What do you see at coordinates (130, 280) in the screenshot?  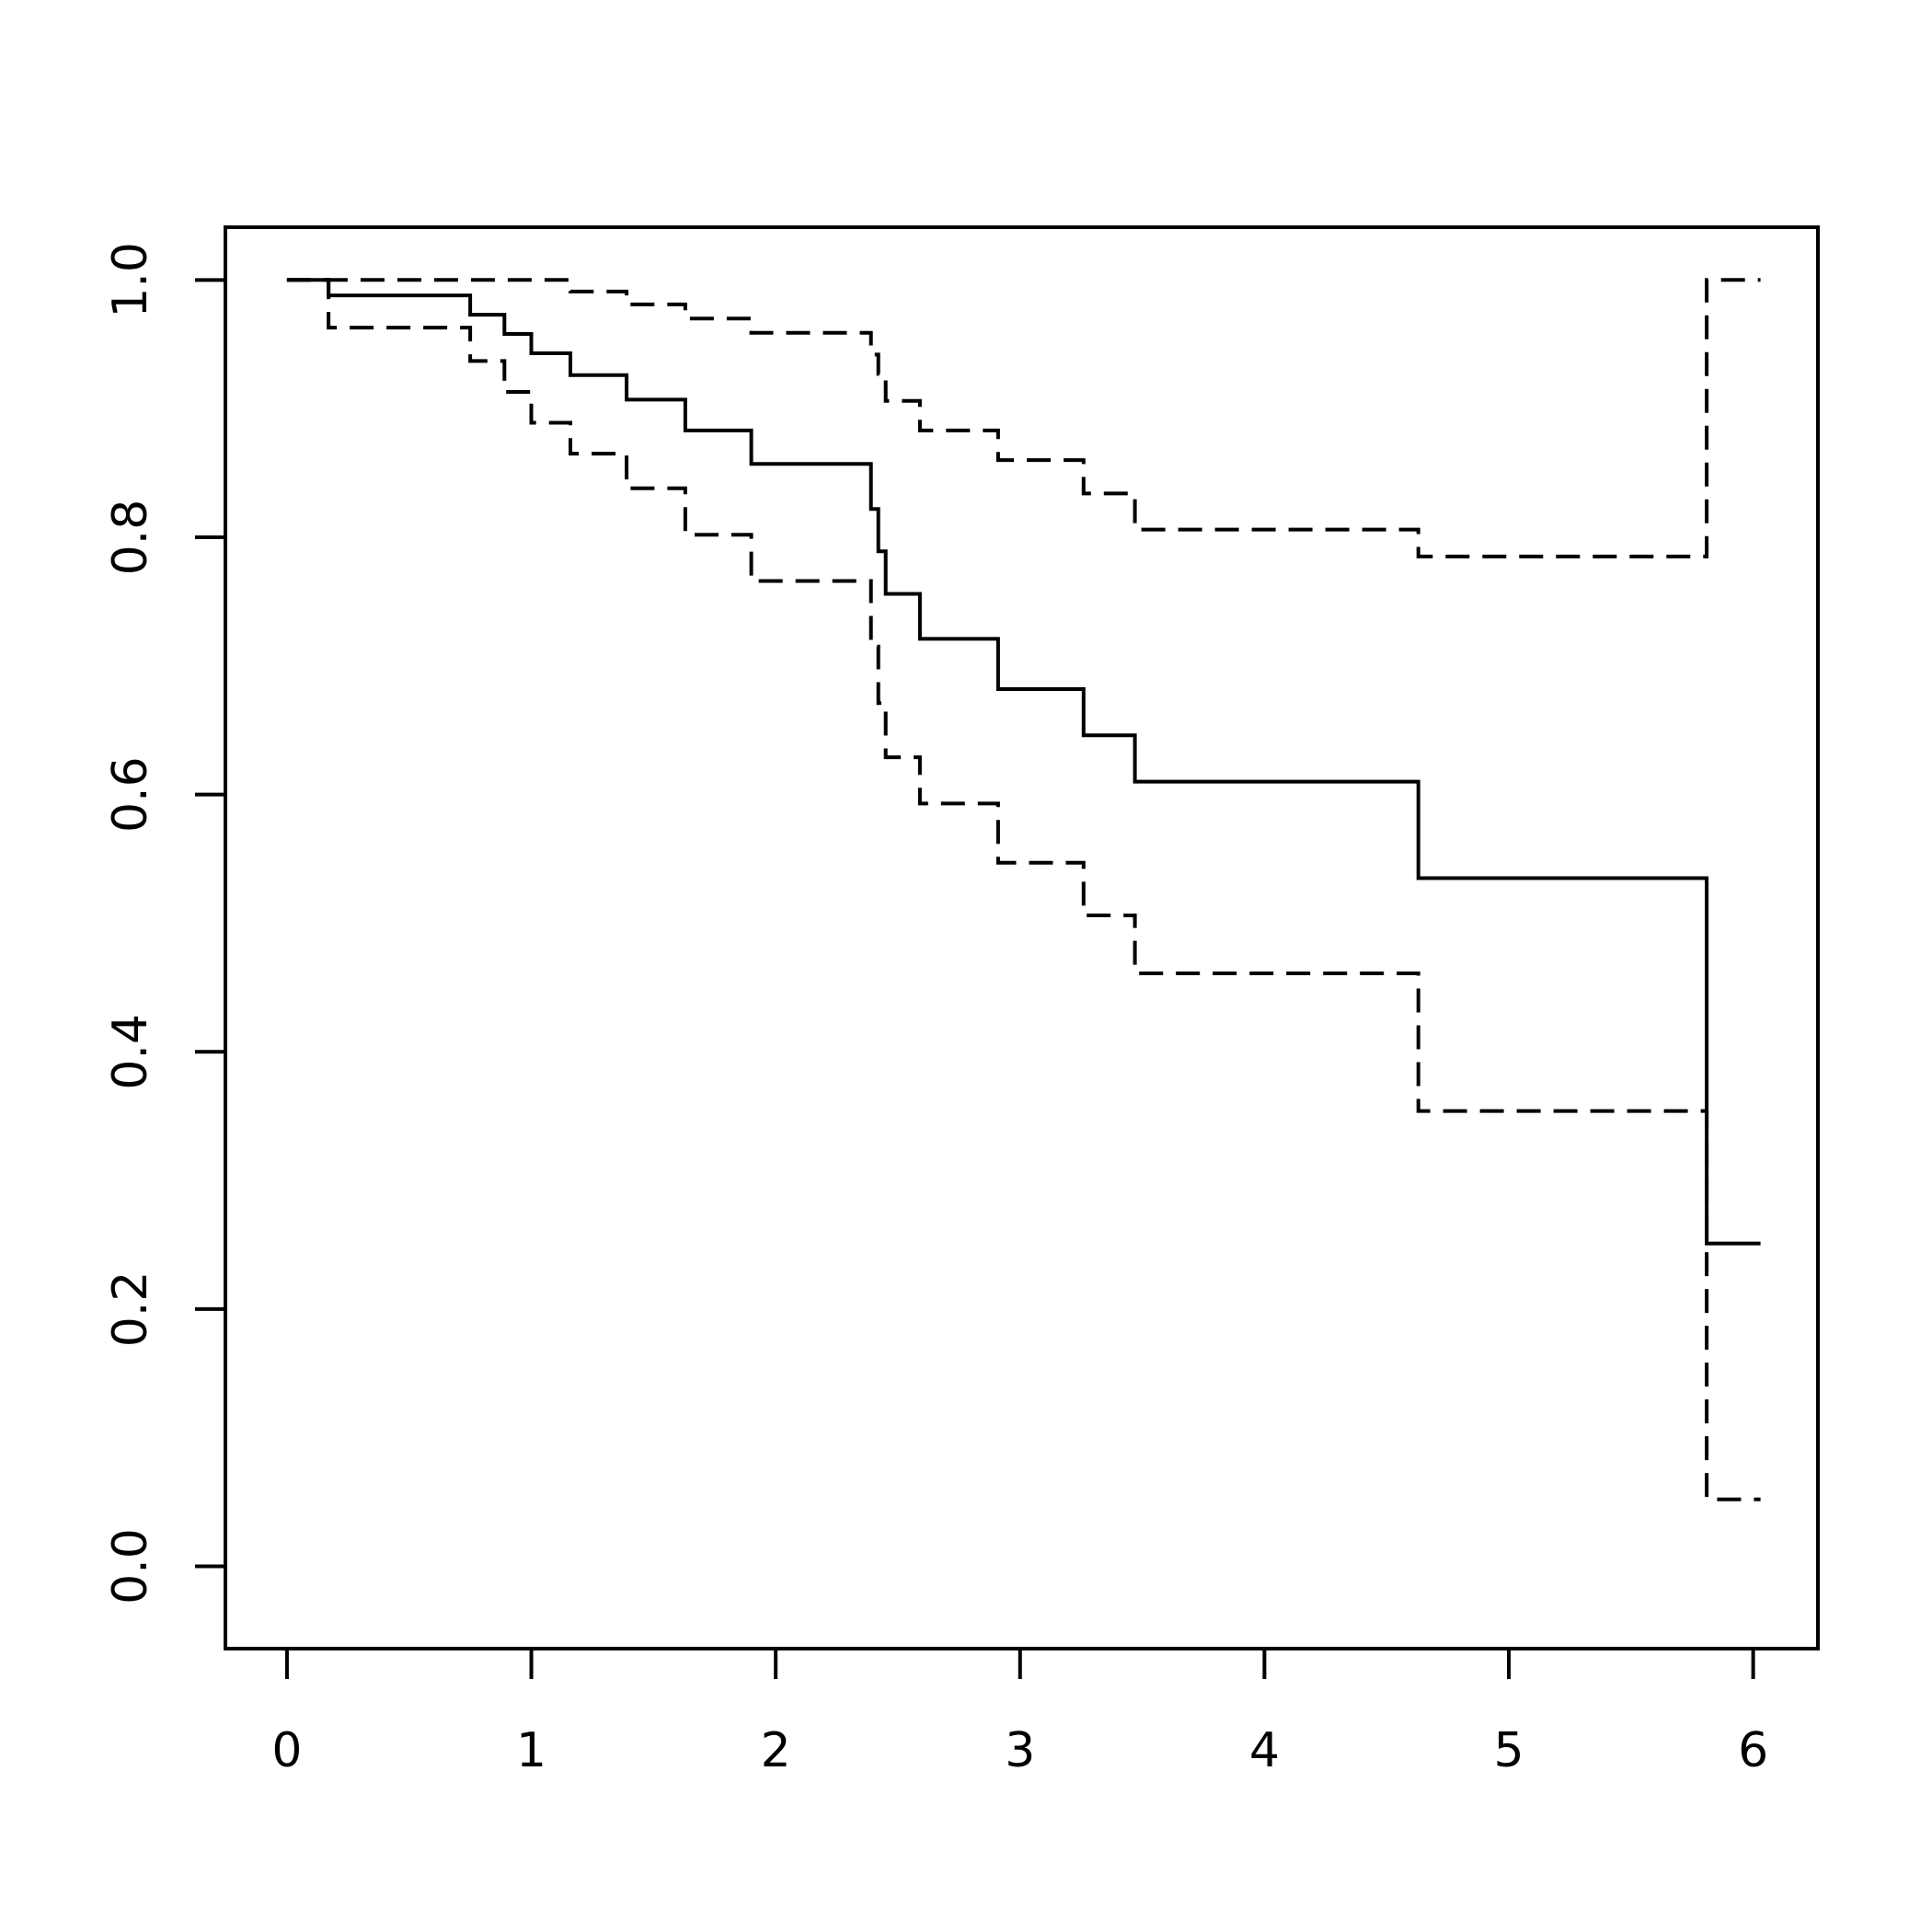 I see `y-axis-tick-label: 1.0` at bounding box center [130, 280].